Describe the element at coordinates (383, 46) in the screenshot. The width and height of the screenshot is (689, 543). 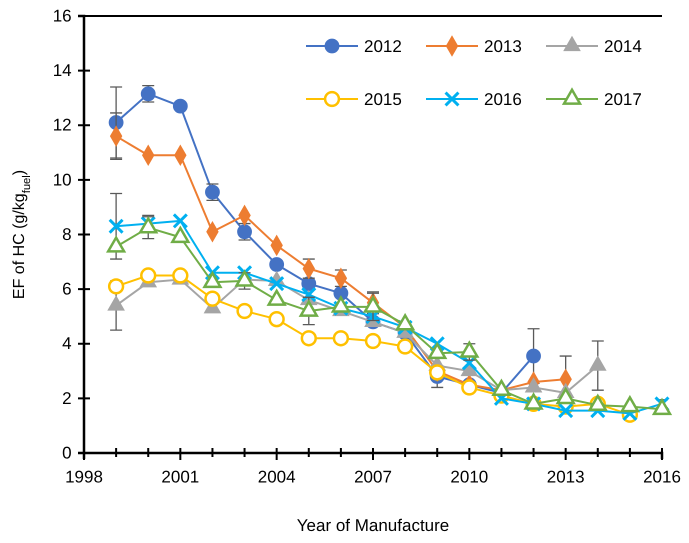
I see `legend-label: 2012` at that location.